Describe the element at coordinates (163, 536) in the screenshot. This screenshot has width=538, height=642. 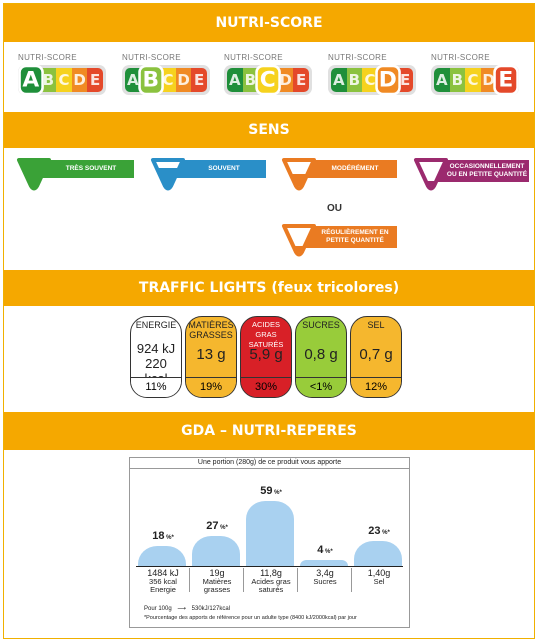
I see `gda-percent-label: 18 %*` at that location.